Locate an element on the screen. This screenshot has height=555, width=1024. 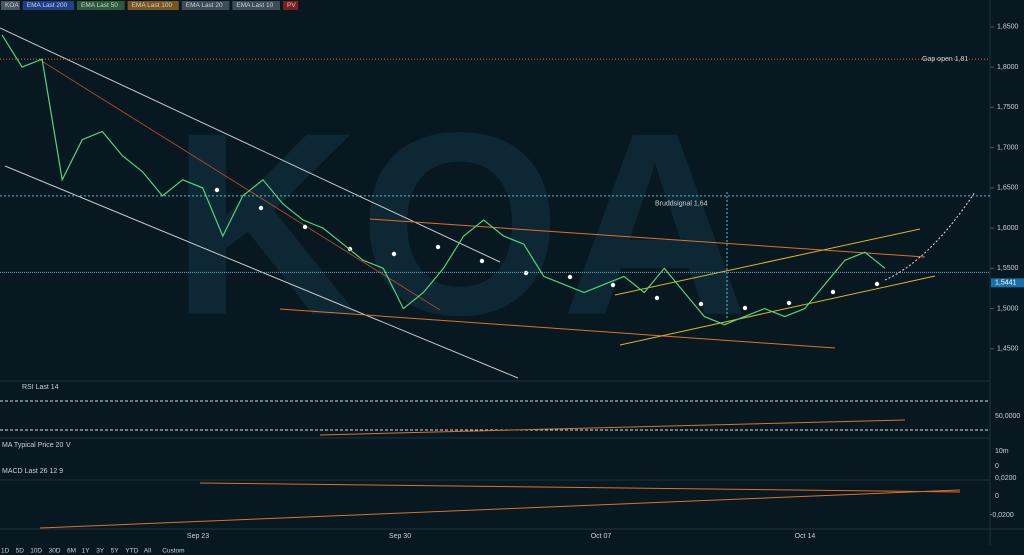
range-button: YTD is located at coordinates (131, 551).